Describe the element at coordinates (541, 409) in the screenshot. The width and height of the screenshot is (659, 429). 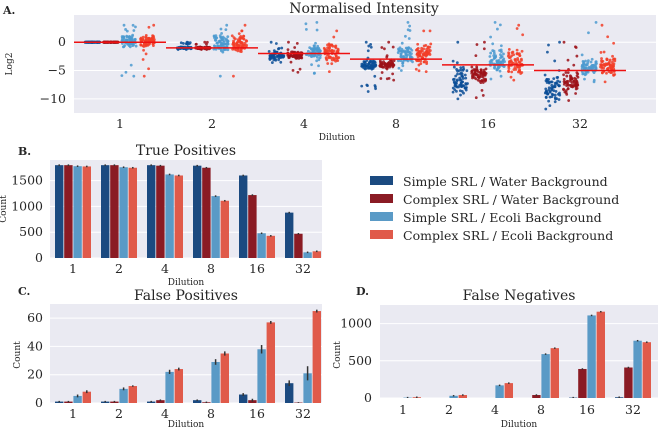
I see `x-tick-label: 8` at that location.